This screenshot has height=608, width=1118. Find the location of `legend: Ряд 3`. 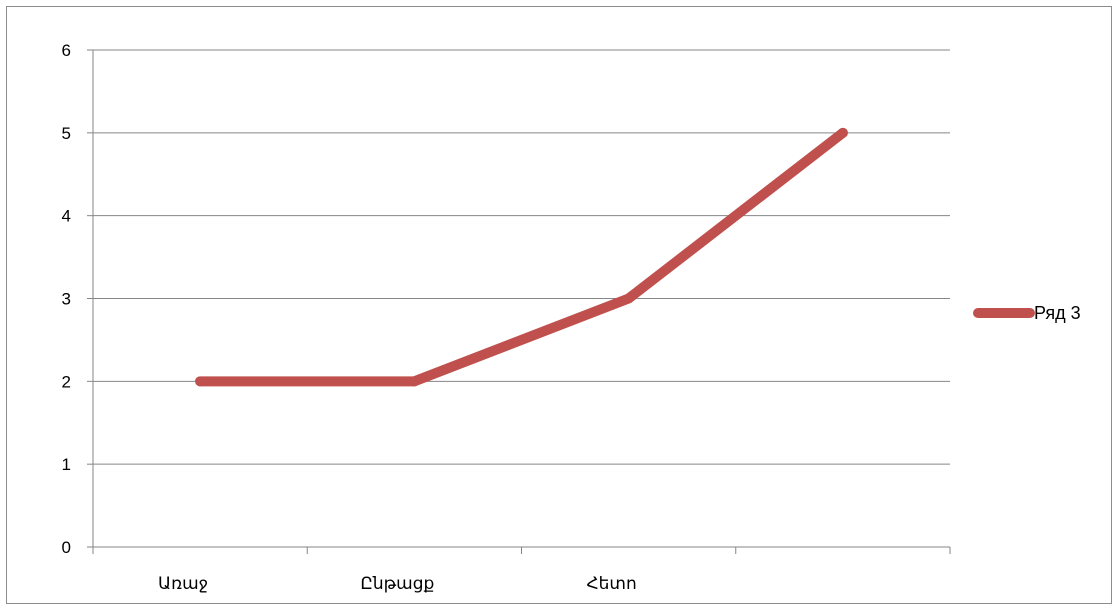

legend: Ряд 3 is located at coordinates (1027, 313).